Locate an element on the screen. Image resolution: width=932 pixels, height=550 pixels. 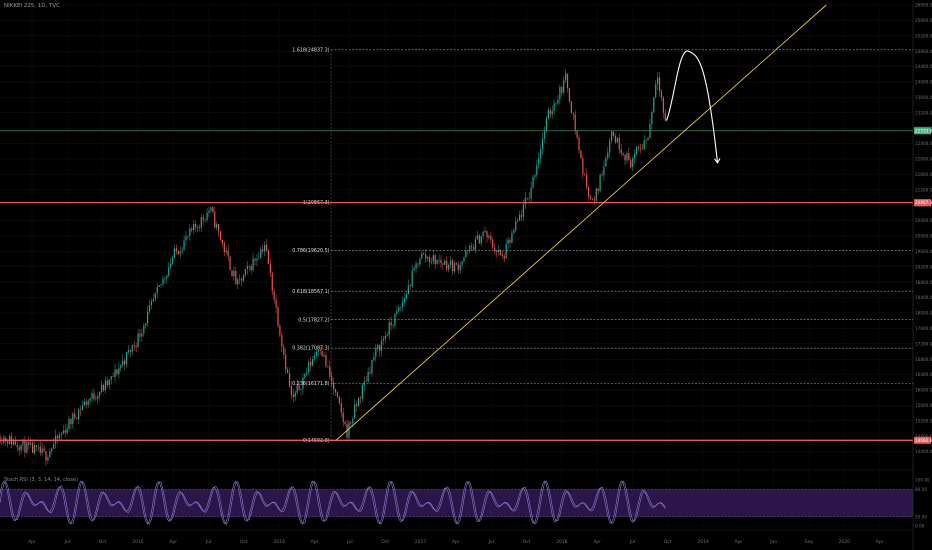
x-tick-label: Oct is located at coordinates (244, 542).